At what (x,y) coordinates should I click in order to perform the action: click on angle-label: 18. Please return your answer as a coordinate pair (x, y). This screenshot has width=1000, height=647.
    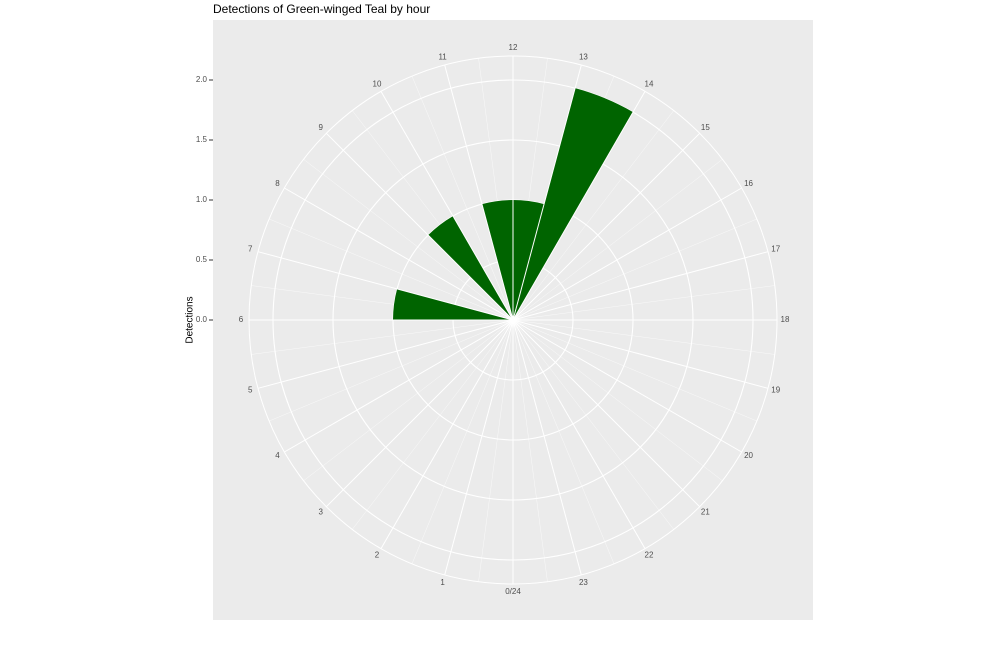
    Looking at the image, I should click on (785, 319).